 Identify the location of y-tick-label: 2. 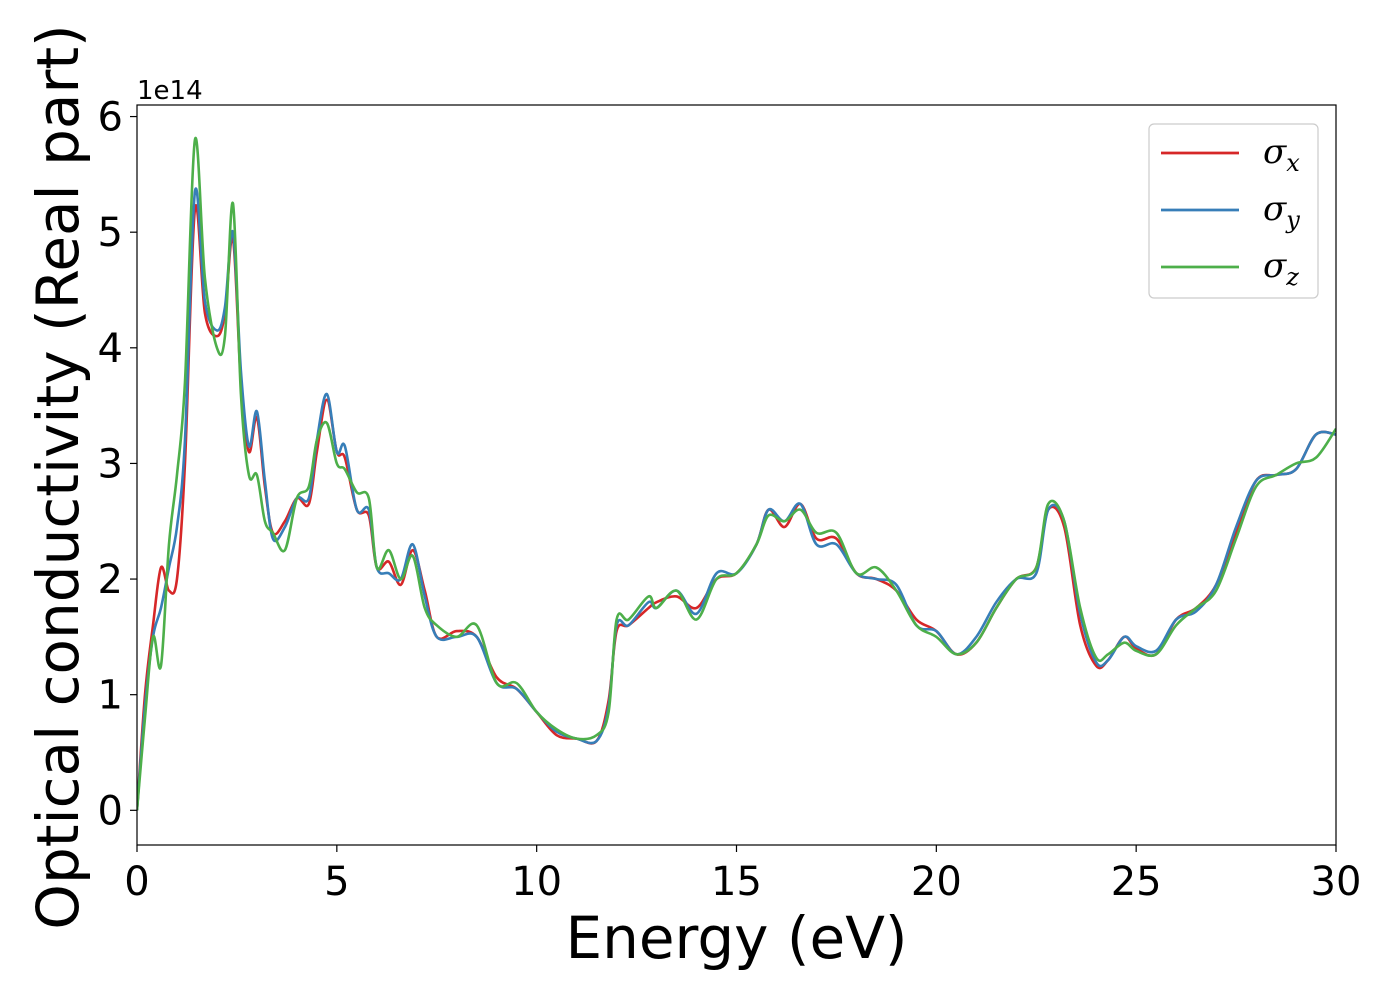
(110, 580).